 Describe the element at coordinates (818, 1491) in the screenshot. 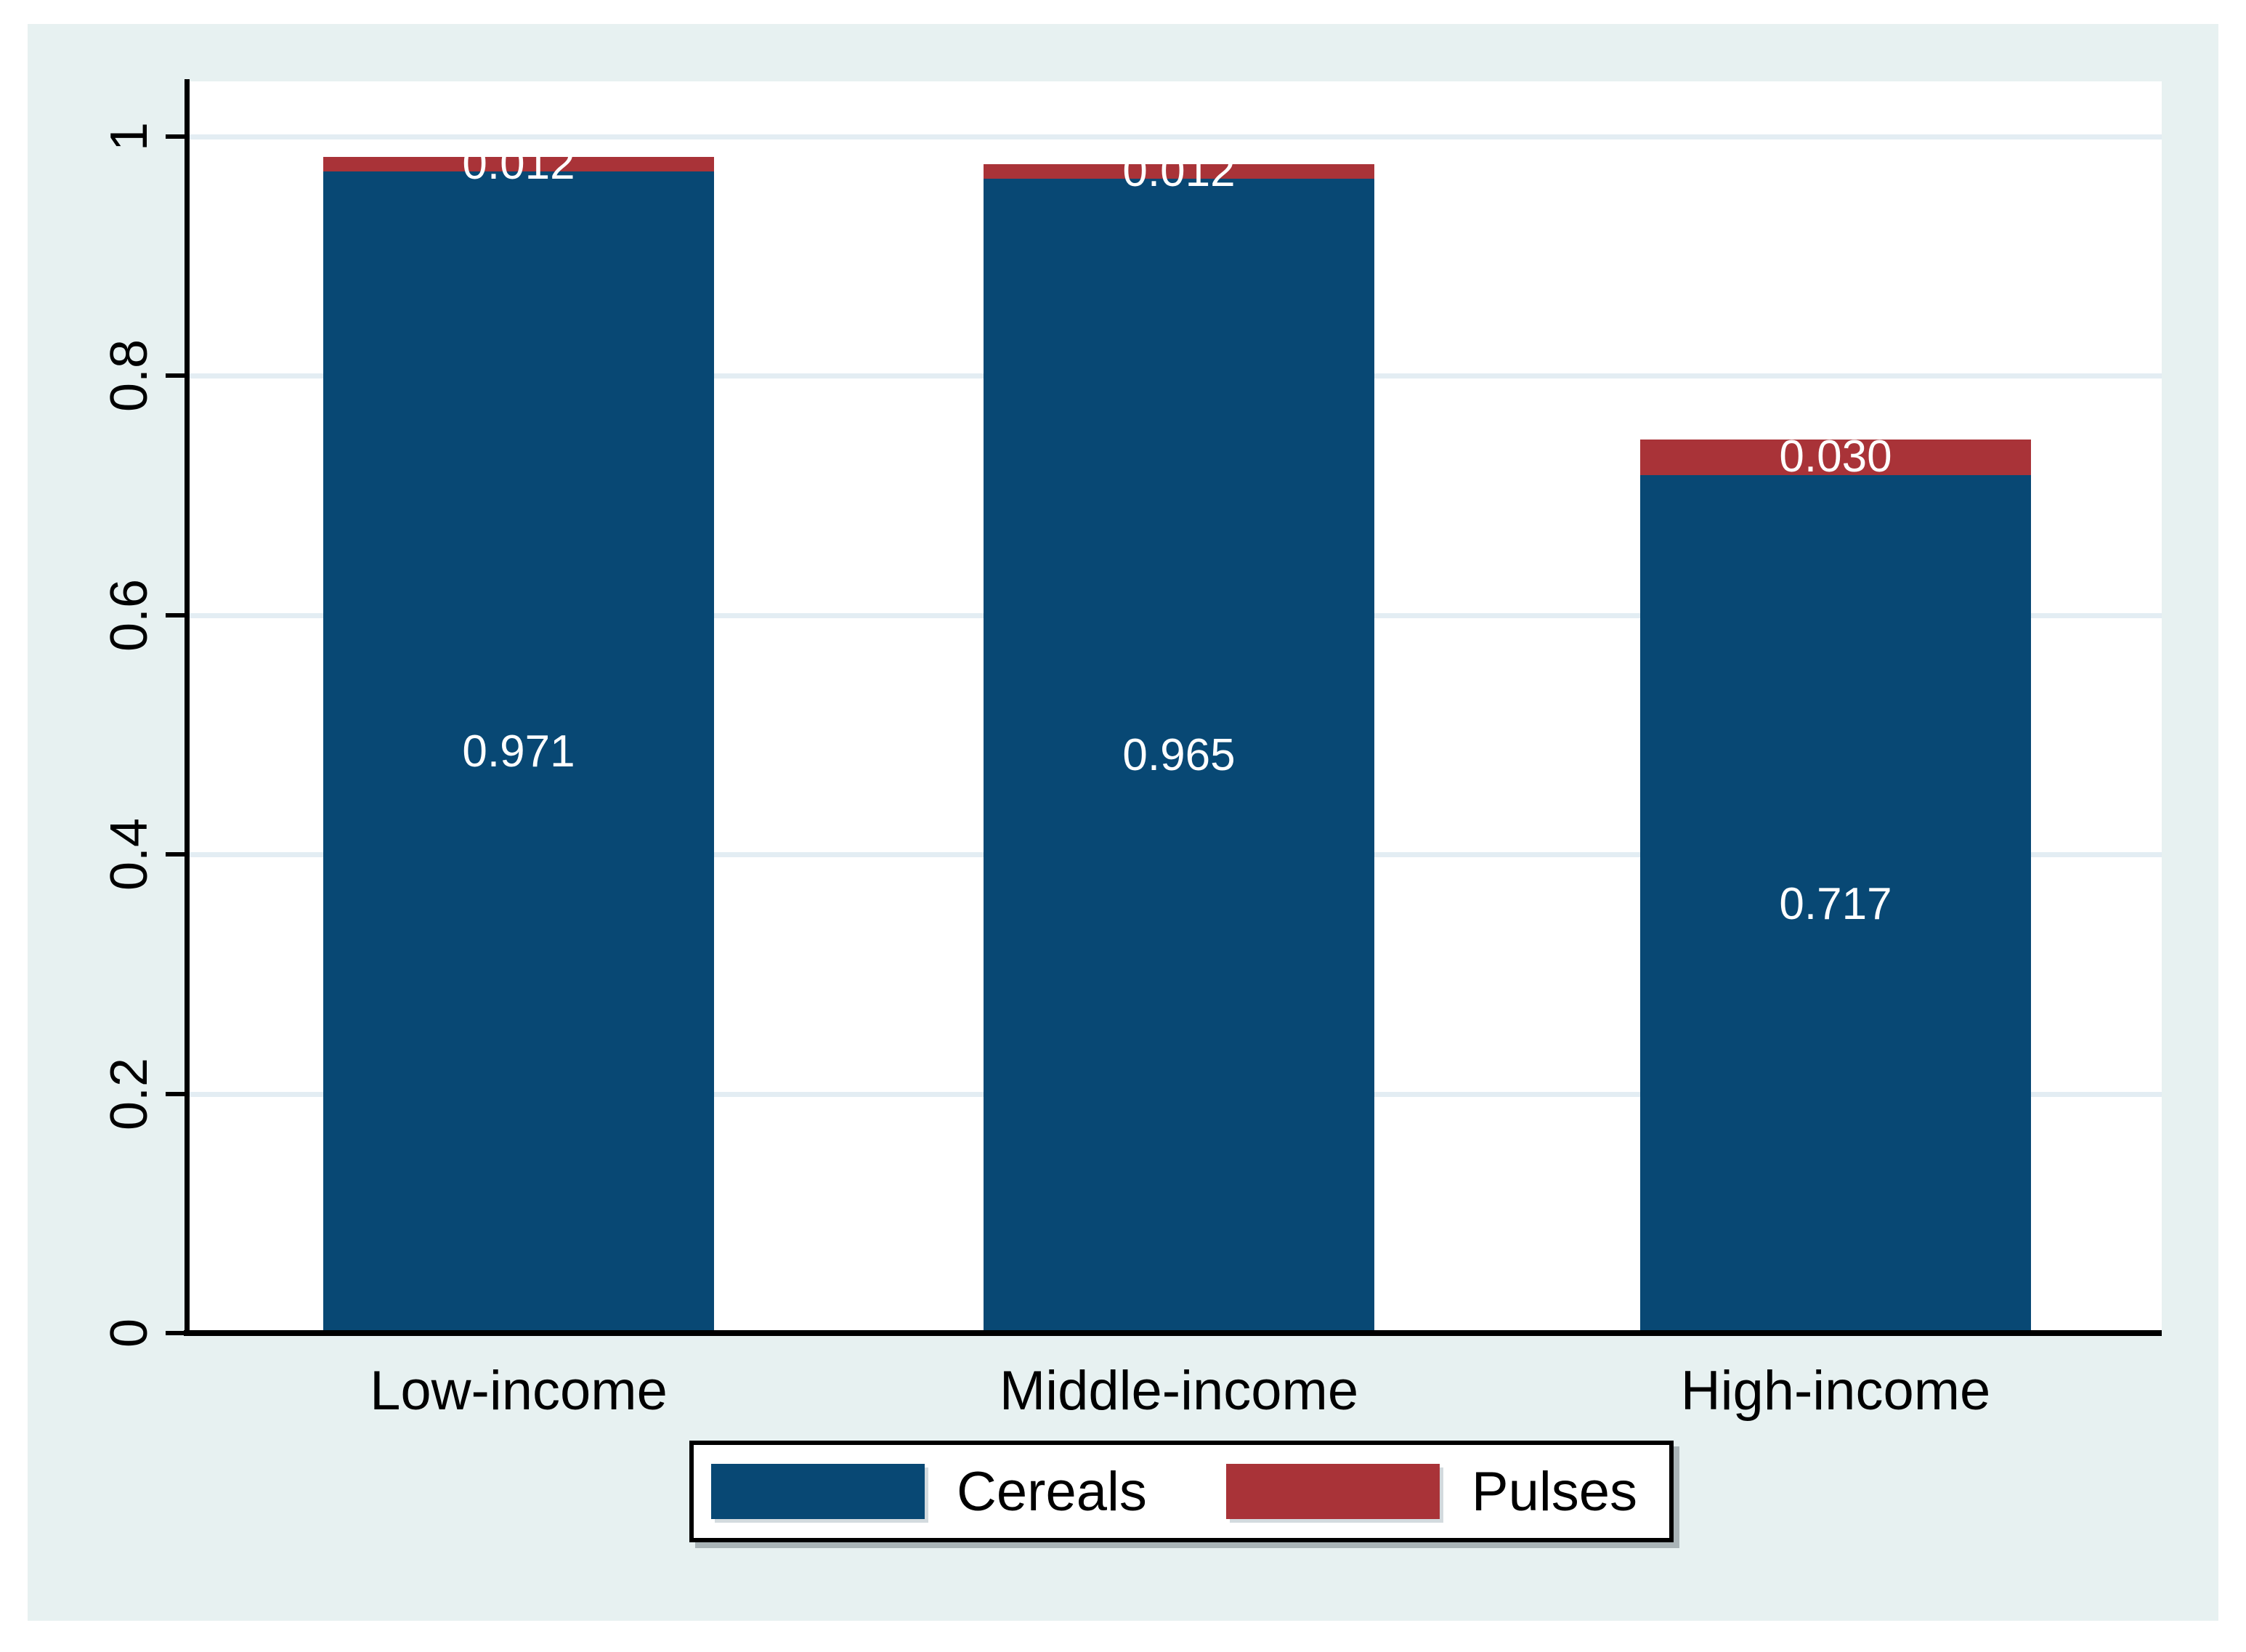

I see `legend-swatch-cereals` at that location.